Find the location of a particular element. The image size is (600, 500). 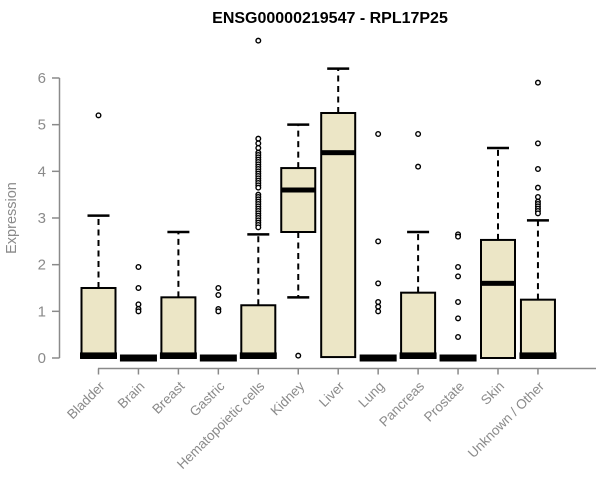

x-tick-label: Liver is located at coordinates (332, 394).